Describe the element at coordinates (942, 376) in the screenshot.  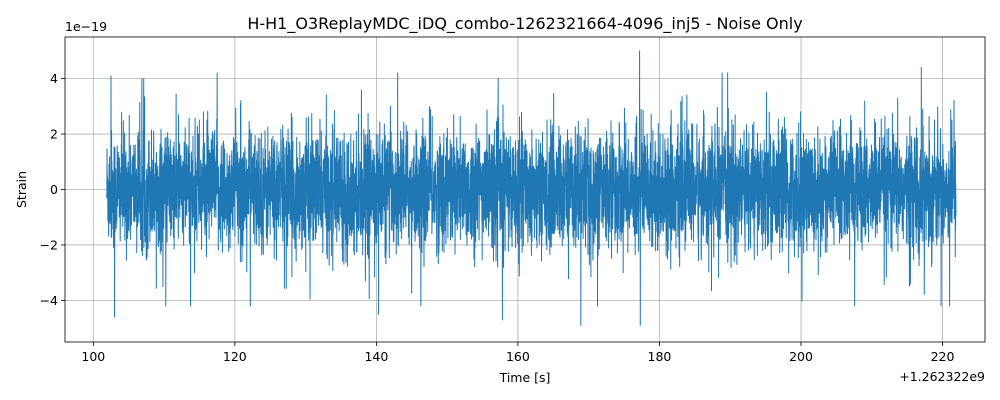
I see `x-axis-offset-label: +1.262322e9` at that location.